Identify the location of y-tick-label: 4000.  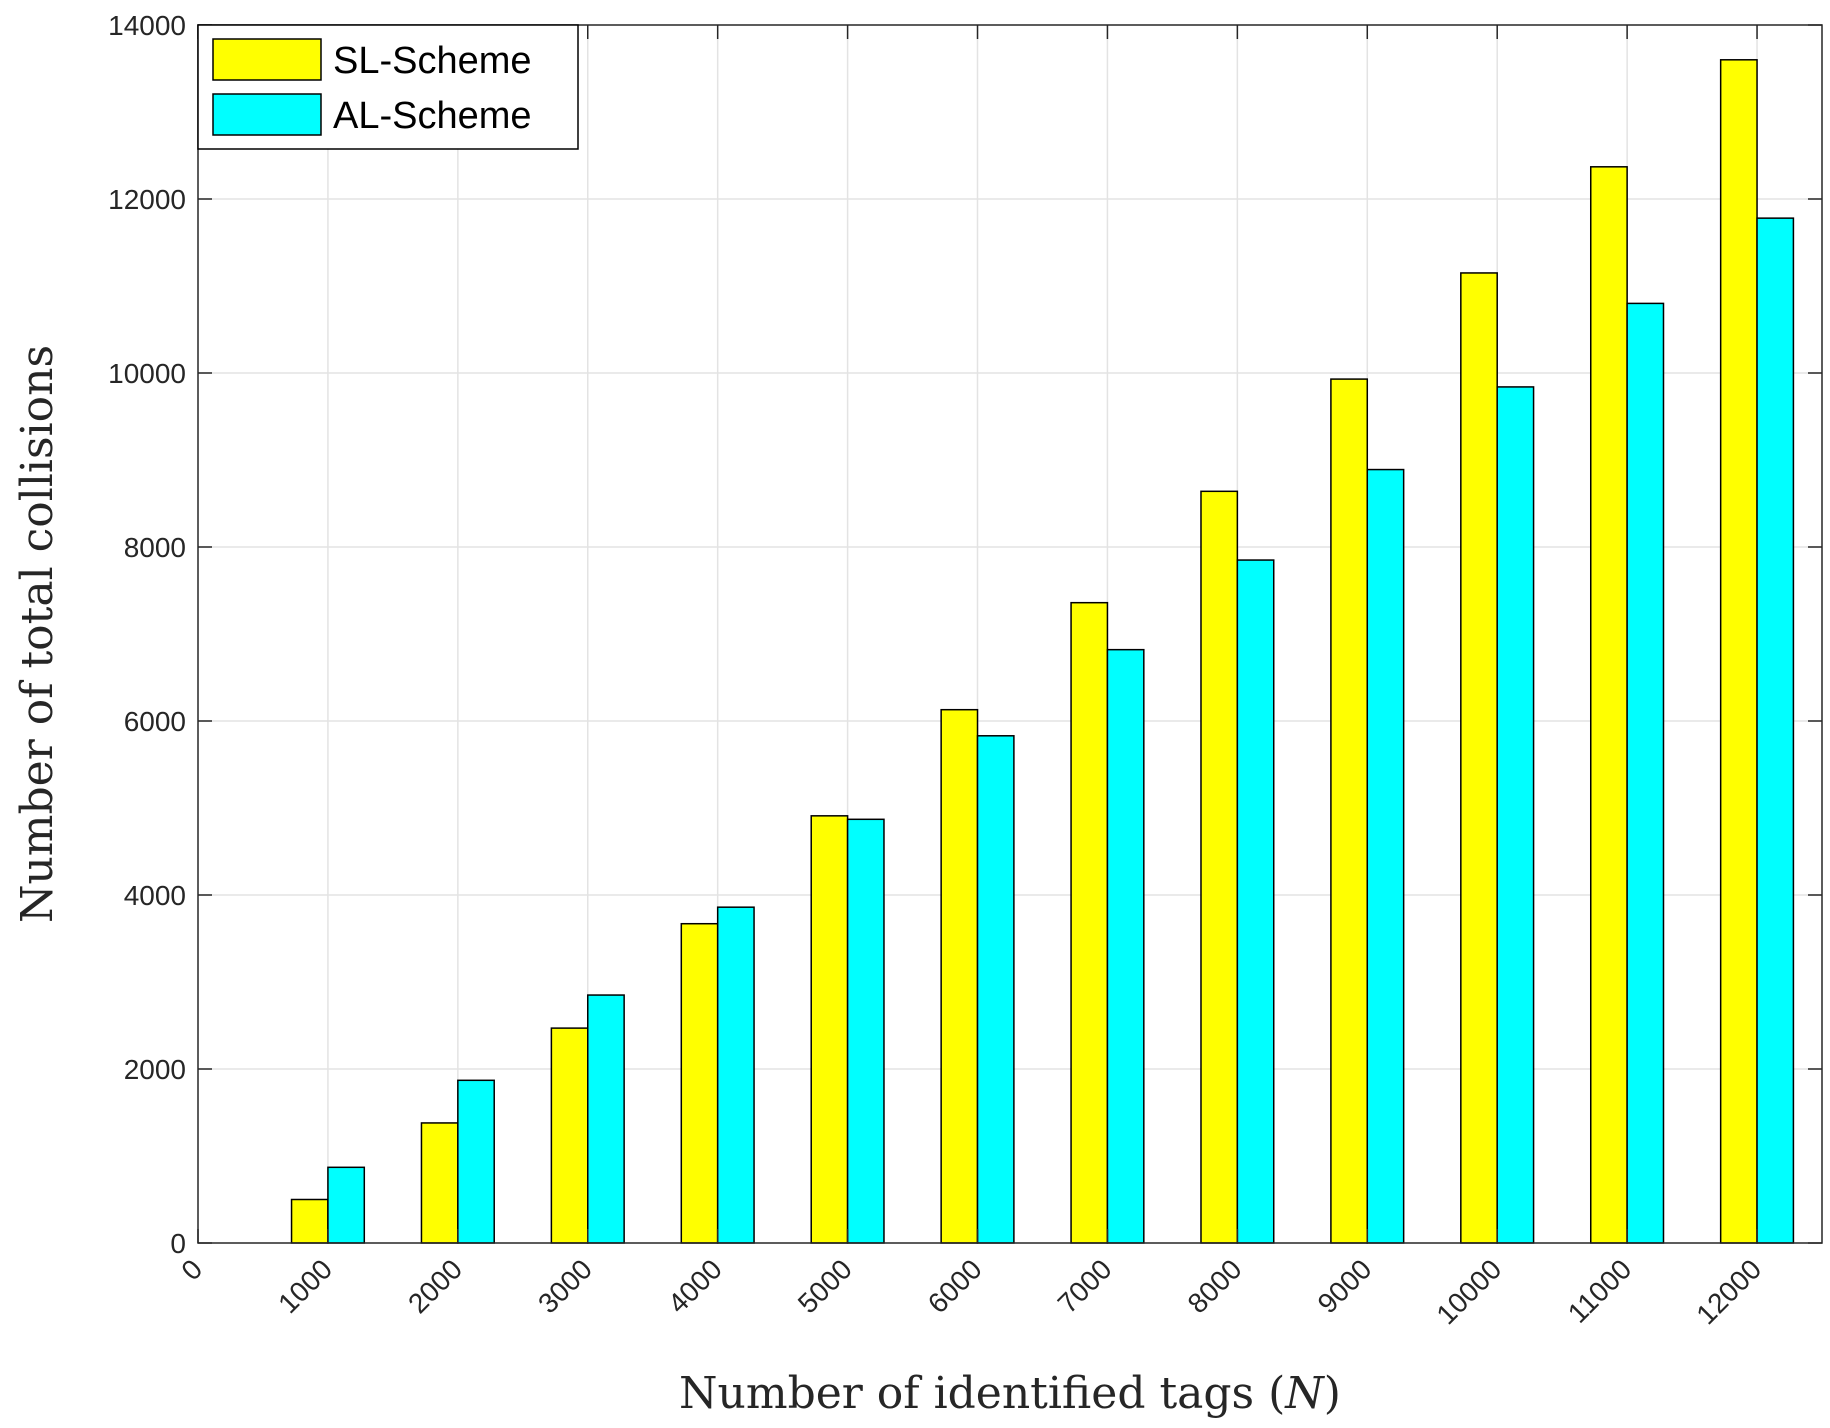
(155, 895).